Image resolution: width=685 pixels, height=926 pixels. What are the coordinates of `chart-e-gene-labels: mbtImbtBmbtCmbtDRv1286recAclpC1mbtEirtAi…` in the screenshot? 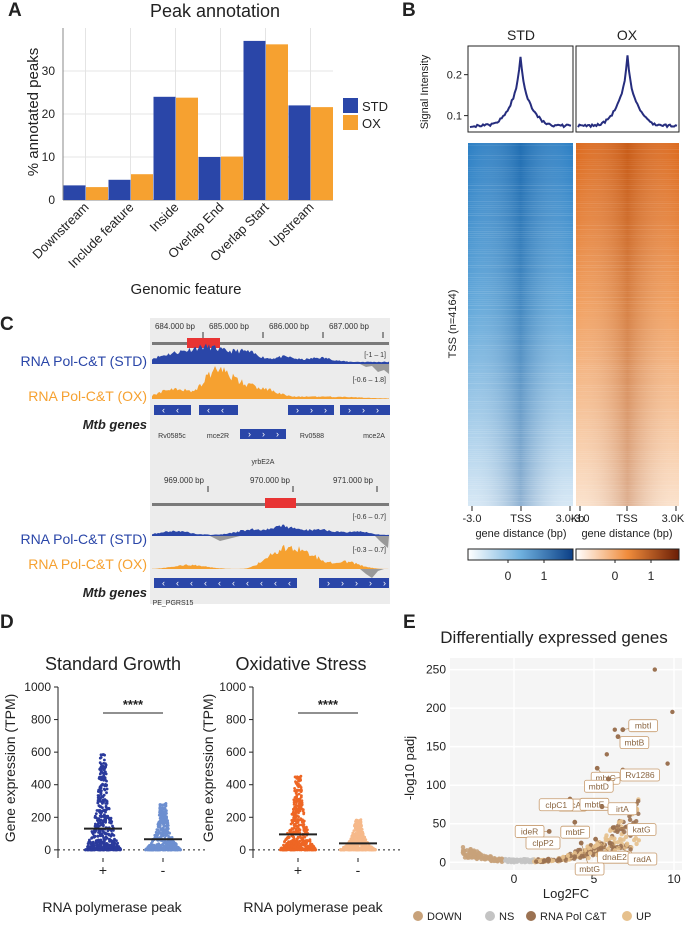 It's located at (587, 797).